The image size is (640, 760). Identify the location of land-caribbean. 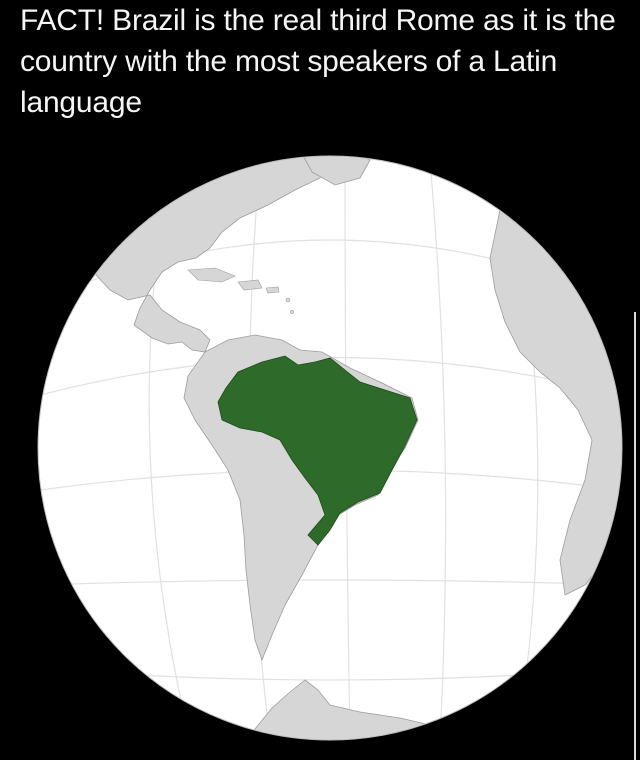
(240, 290).